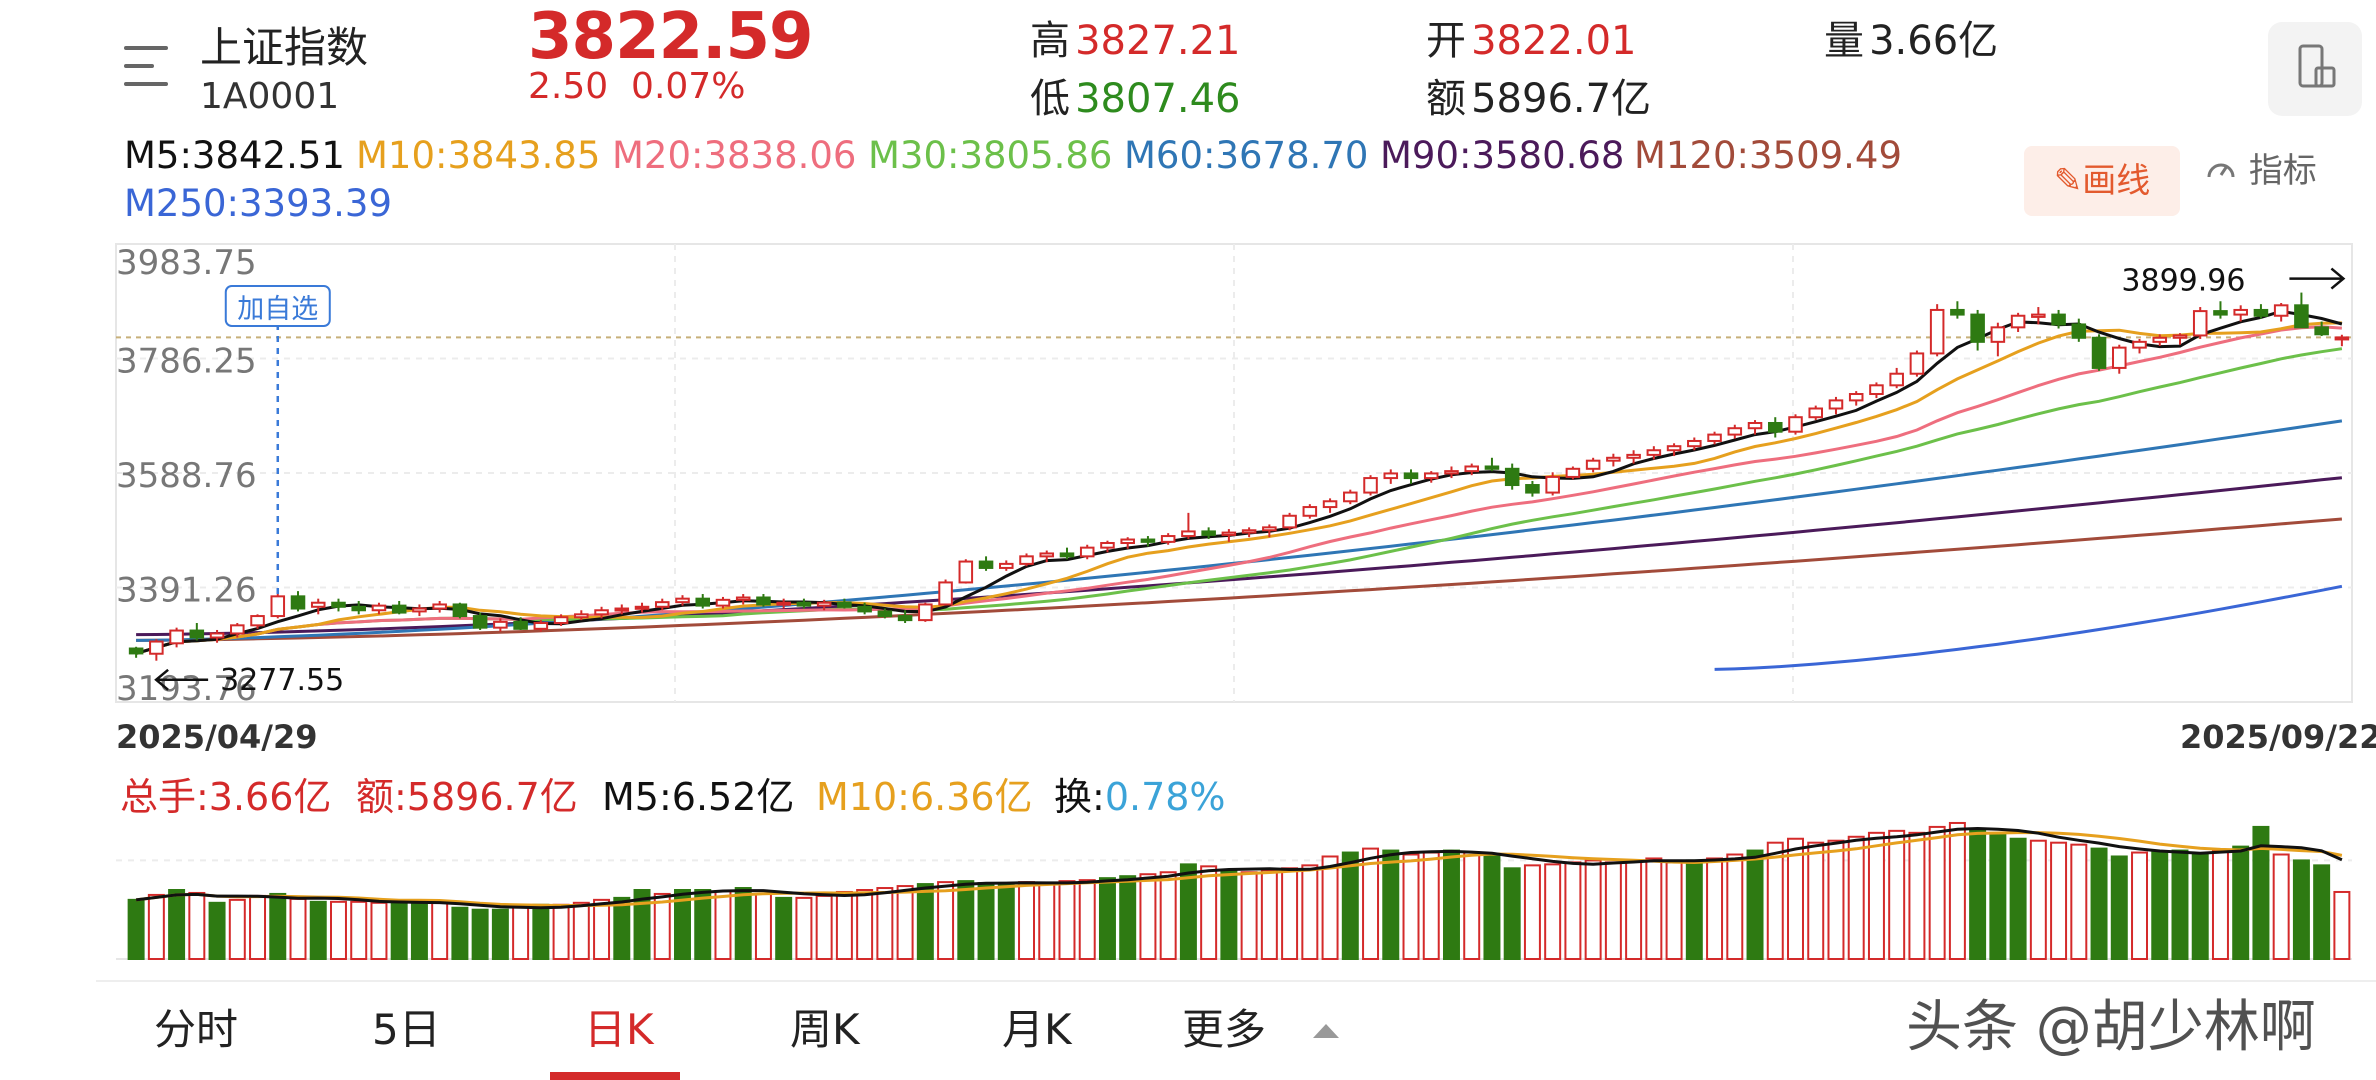  What do you see at coordinates (1037, 1029) in the screenshot?
I see `tab-monthly-k: 月K` at bounding box center [1037, 1029].